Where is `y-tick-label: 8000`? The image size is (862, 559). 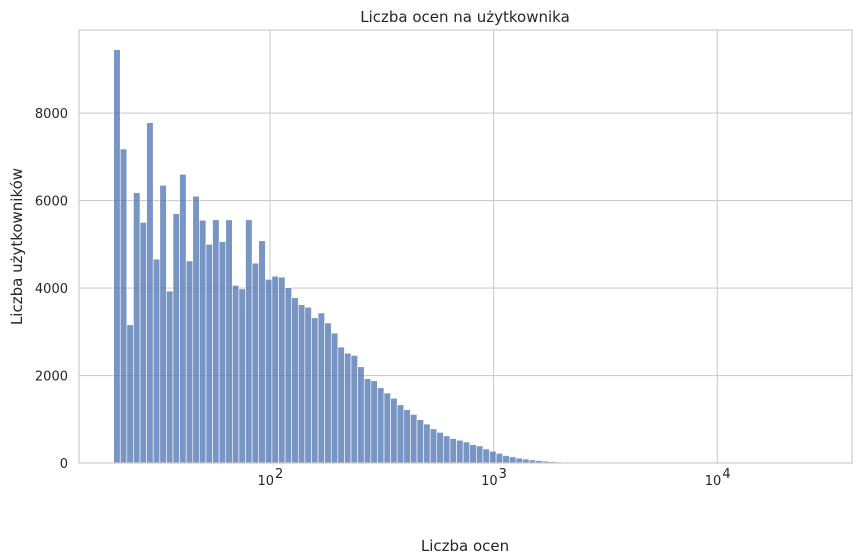 y-tick-label: 8000 is located at coordinates (51, 114).